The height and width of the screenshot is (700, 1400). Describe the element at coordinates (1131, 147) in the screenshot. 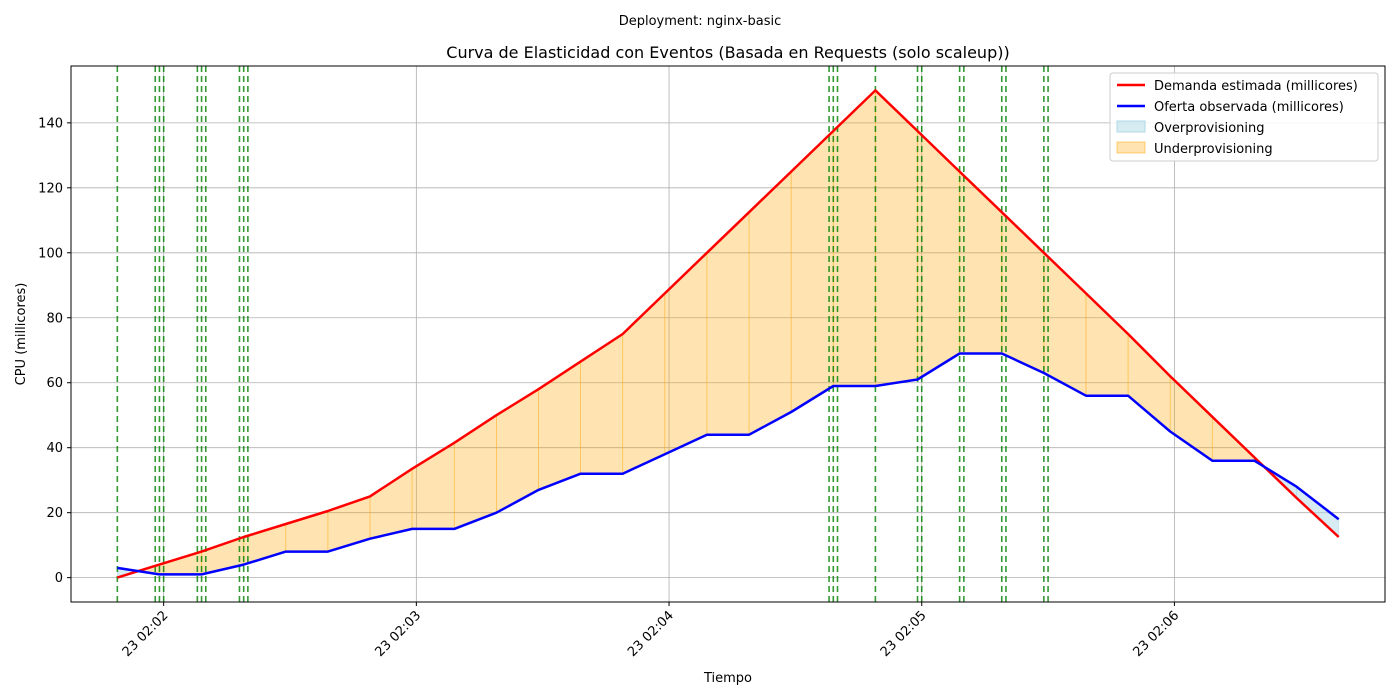

I see `legend-swatch-underprovisioning` at that location.